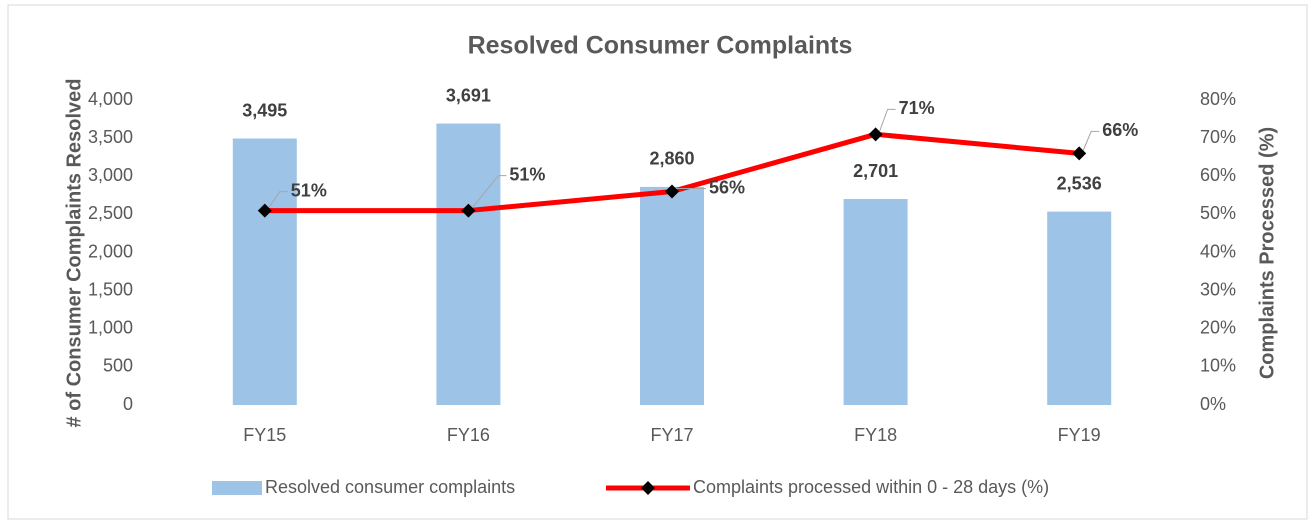  What do you see at coordinates (118, 366) in the screenshot?
I see `y-tick-label: 500` at bounding box center [118, 366].